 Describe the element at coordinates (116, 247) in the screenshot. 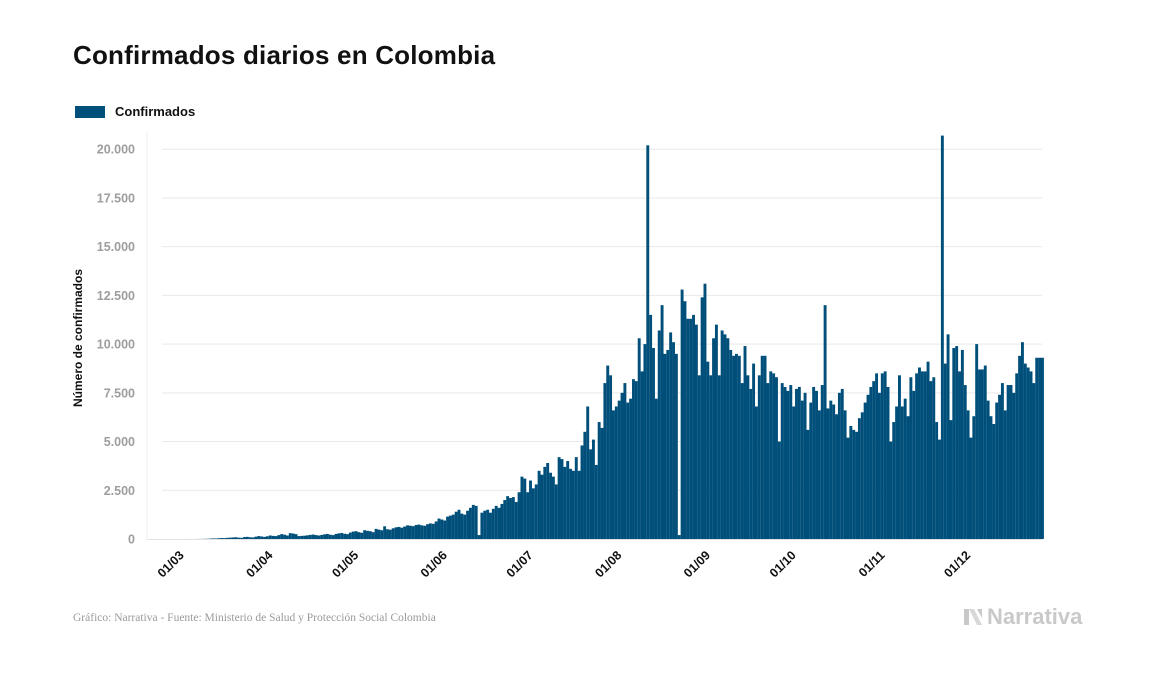

I see `y-tick-label: 15.000` at that location.